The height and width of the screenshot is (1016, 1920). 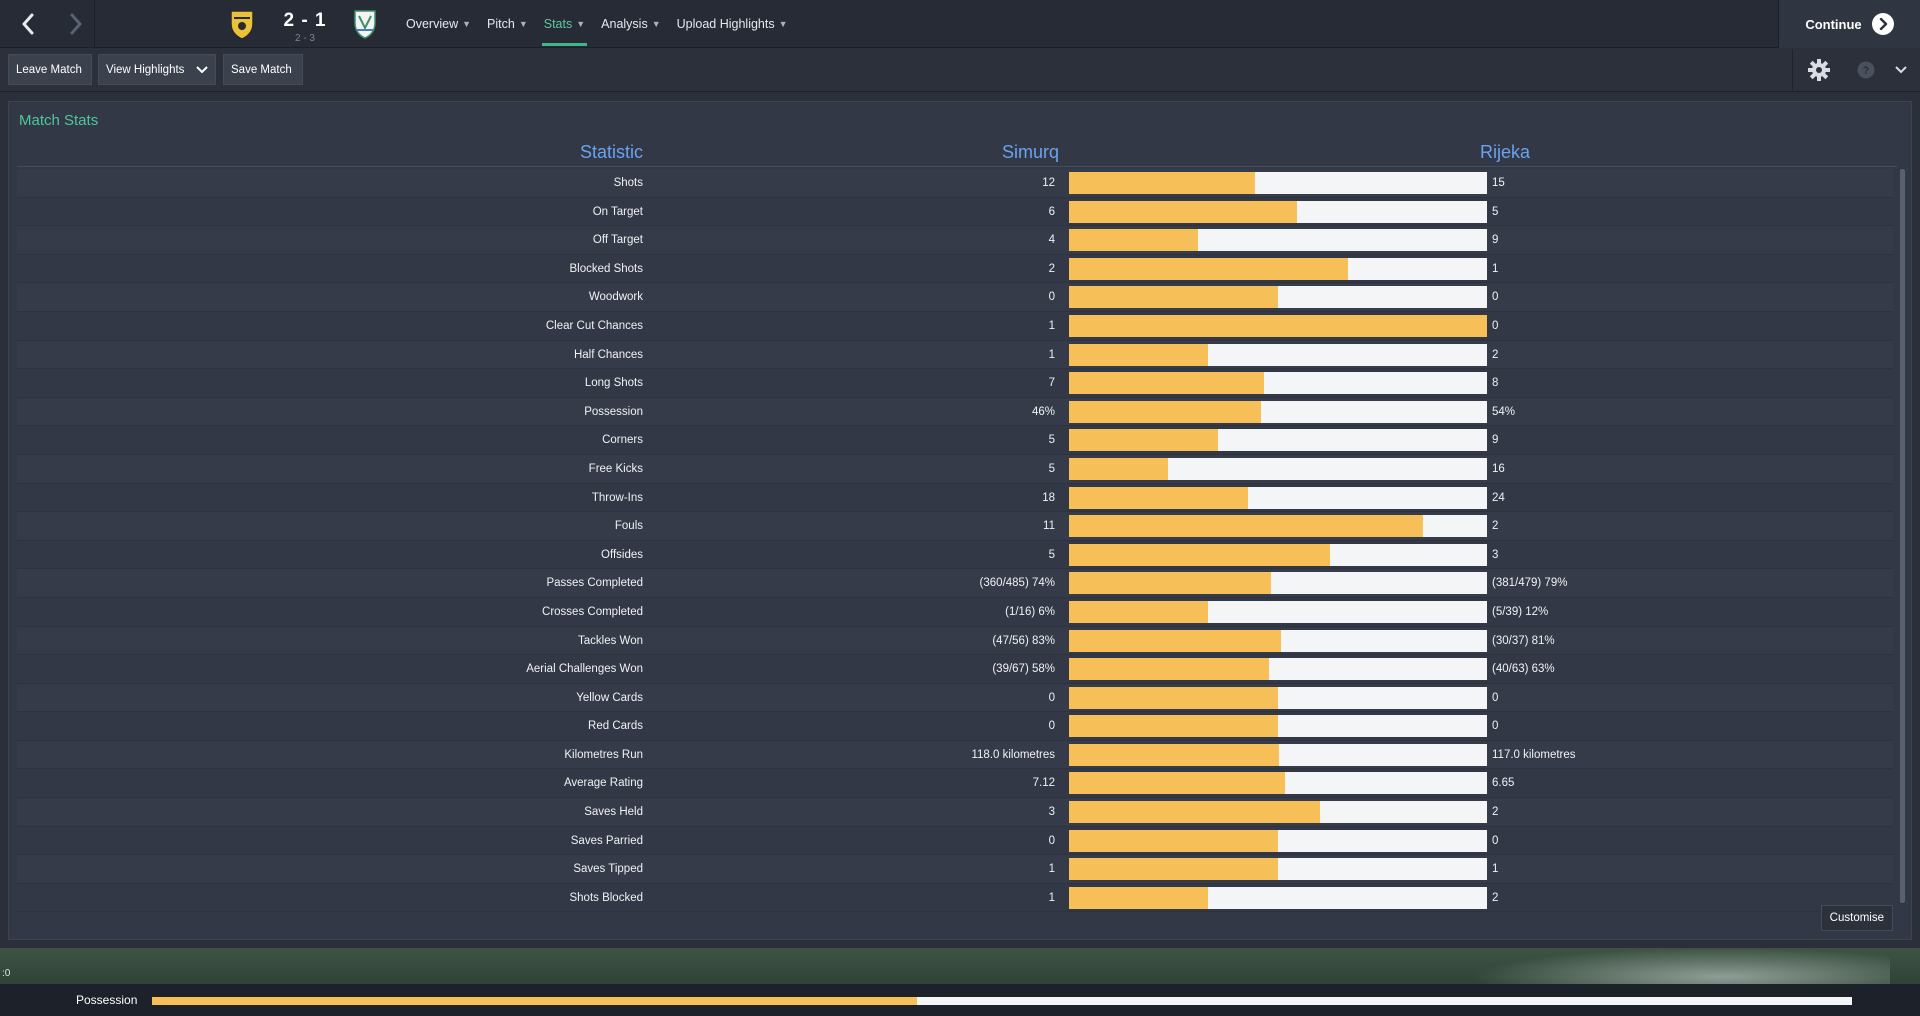 I want to click on stat-row: Off Target 4 9, so click(x=955, y=240).